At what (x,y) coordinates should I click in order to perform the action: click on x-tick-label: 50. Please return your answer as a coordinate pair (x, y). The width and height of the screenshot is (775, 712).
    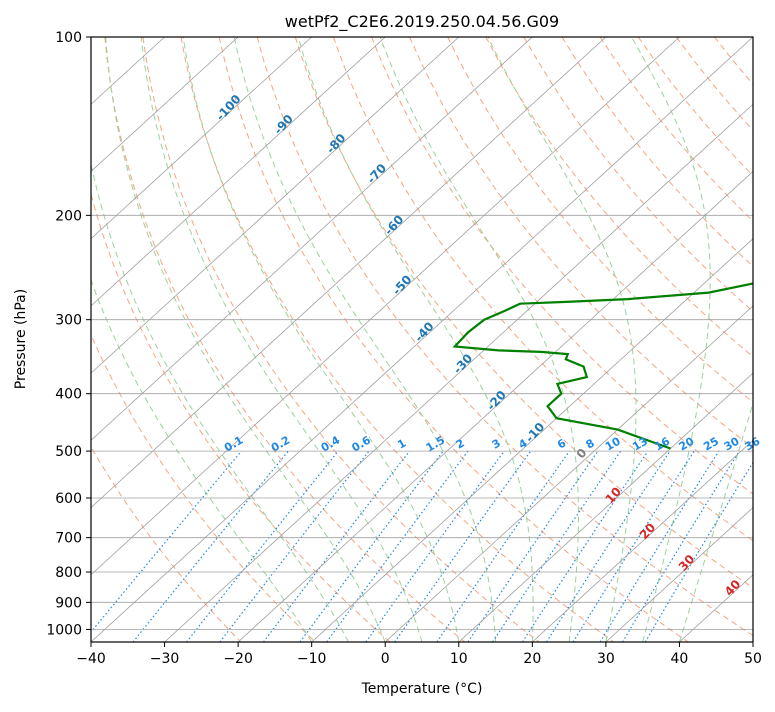
    Looking at the image, I should click on (753, 659).